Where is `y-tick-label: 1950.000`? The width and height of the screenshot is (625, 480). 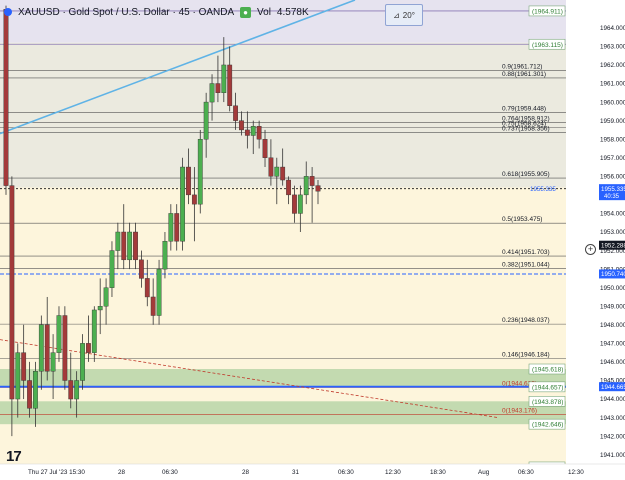 y-tick-label: 1950.000 is located at coordinates (612, 288).